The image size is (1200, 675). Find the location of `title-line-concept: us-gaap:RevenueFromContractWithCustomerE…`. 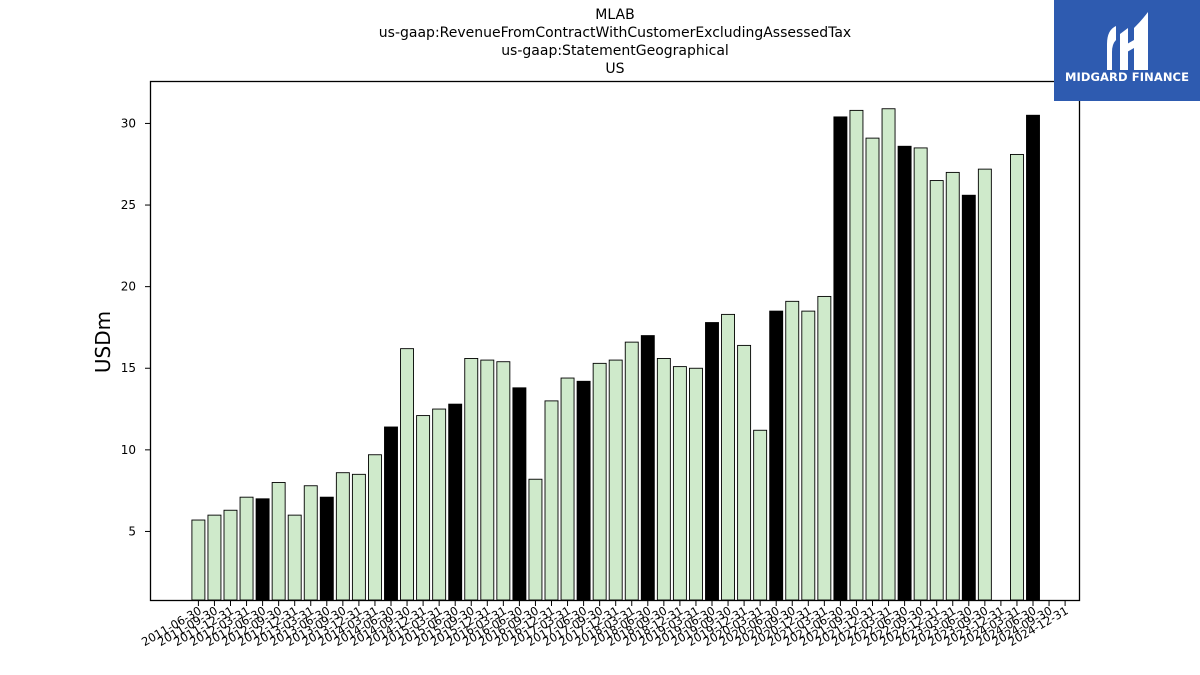

title-line-concept: us-gaap:RevenueFromContractWithCustomerE… is located at coordinates (615, 33).